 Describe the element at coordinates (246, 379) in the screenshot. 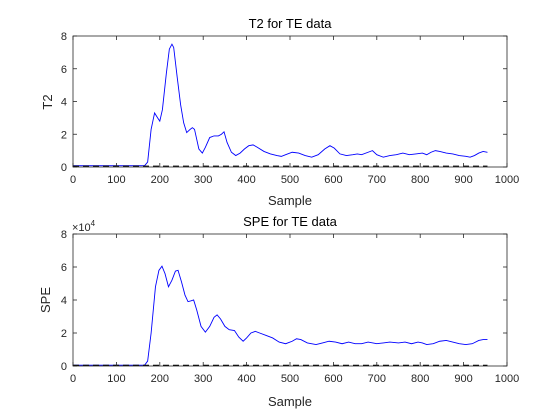

I see `spe-xtick-label: 400` at that location.